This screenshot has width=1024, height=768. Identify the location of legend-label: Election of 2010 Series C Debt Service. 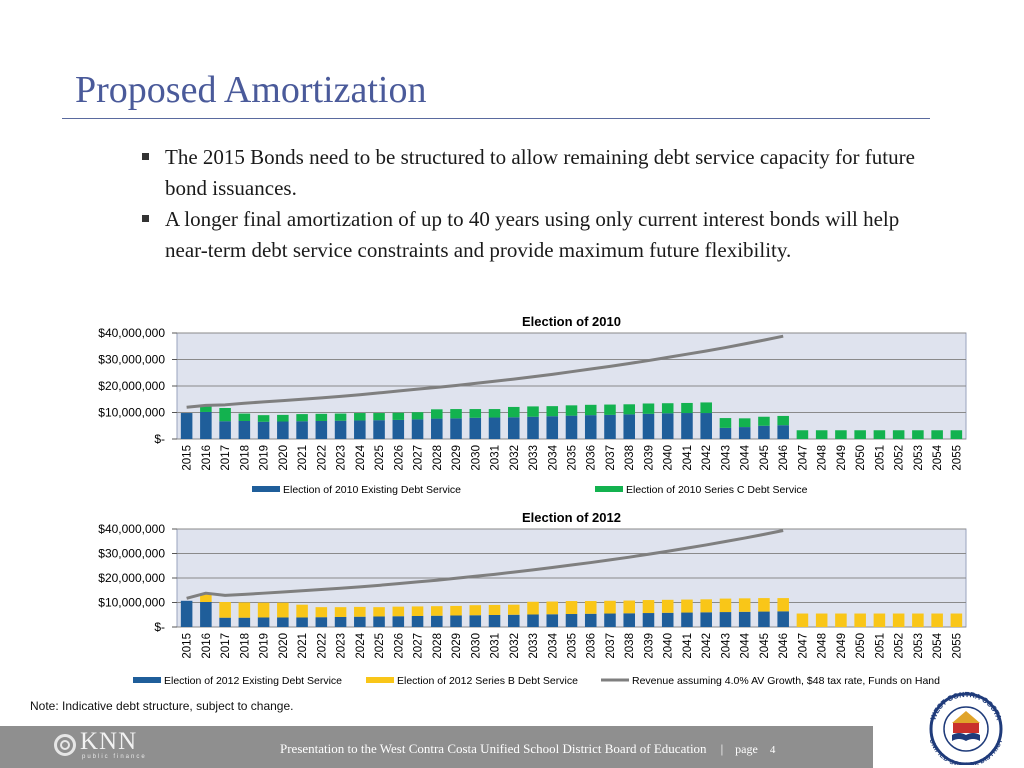
(717, 490).